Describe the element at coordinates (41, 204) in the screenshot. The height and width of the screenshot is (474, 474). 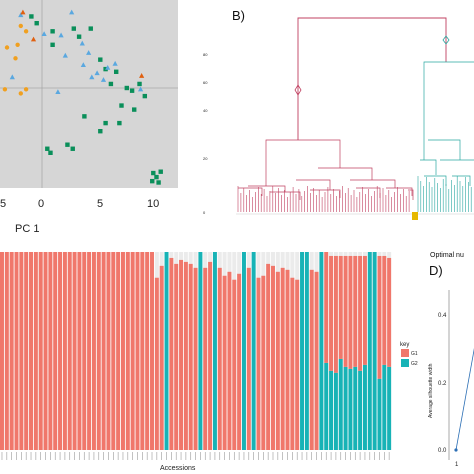
I see `pca-x-tick: 0` at that location.